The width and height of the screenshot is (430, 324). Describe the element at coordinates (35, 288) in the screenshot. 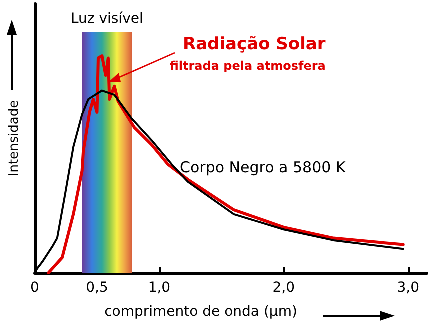

I see `x-tick-label: 0` at that location.